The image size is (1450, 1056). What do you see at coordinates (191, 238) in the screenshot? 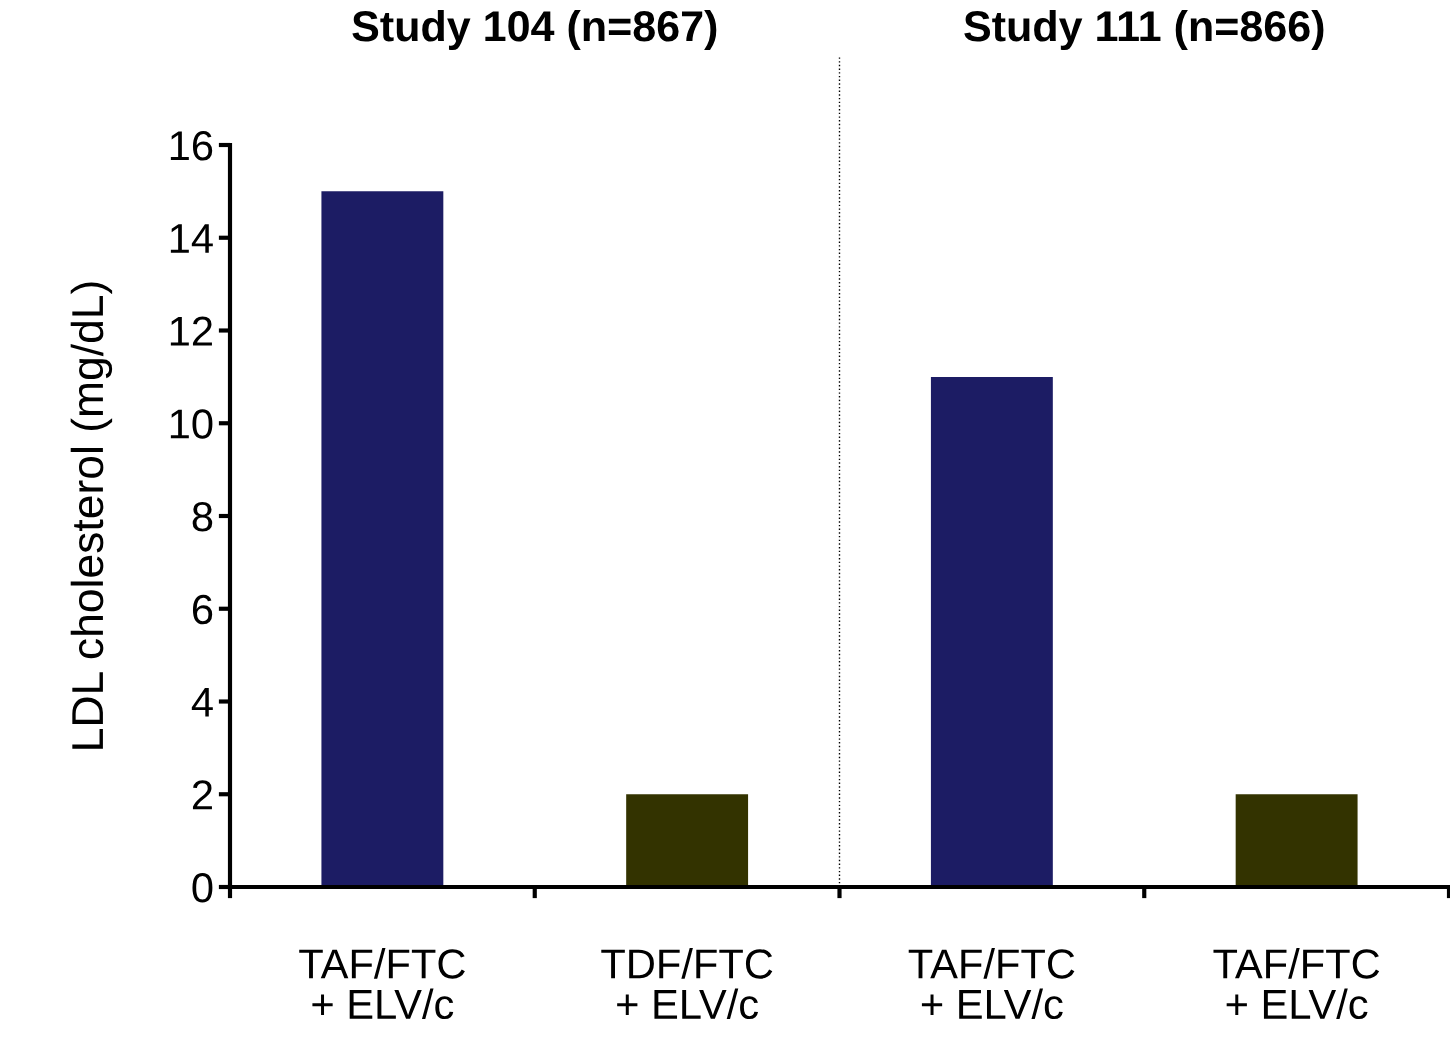
I see `y-tick-label: 14` at bounding box center [191, 238].